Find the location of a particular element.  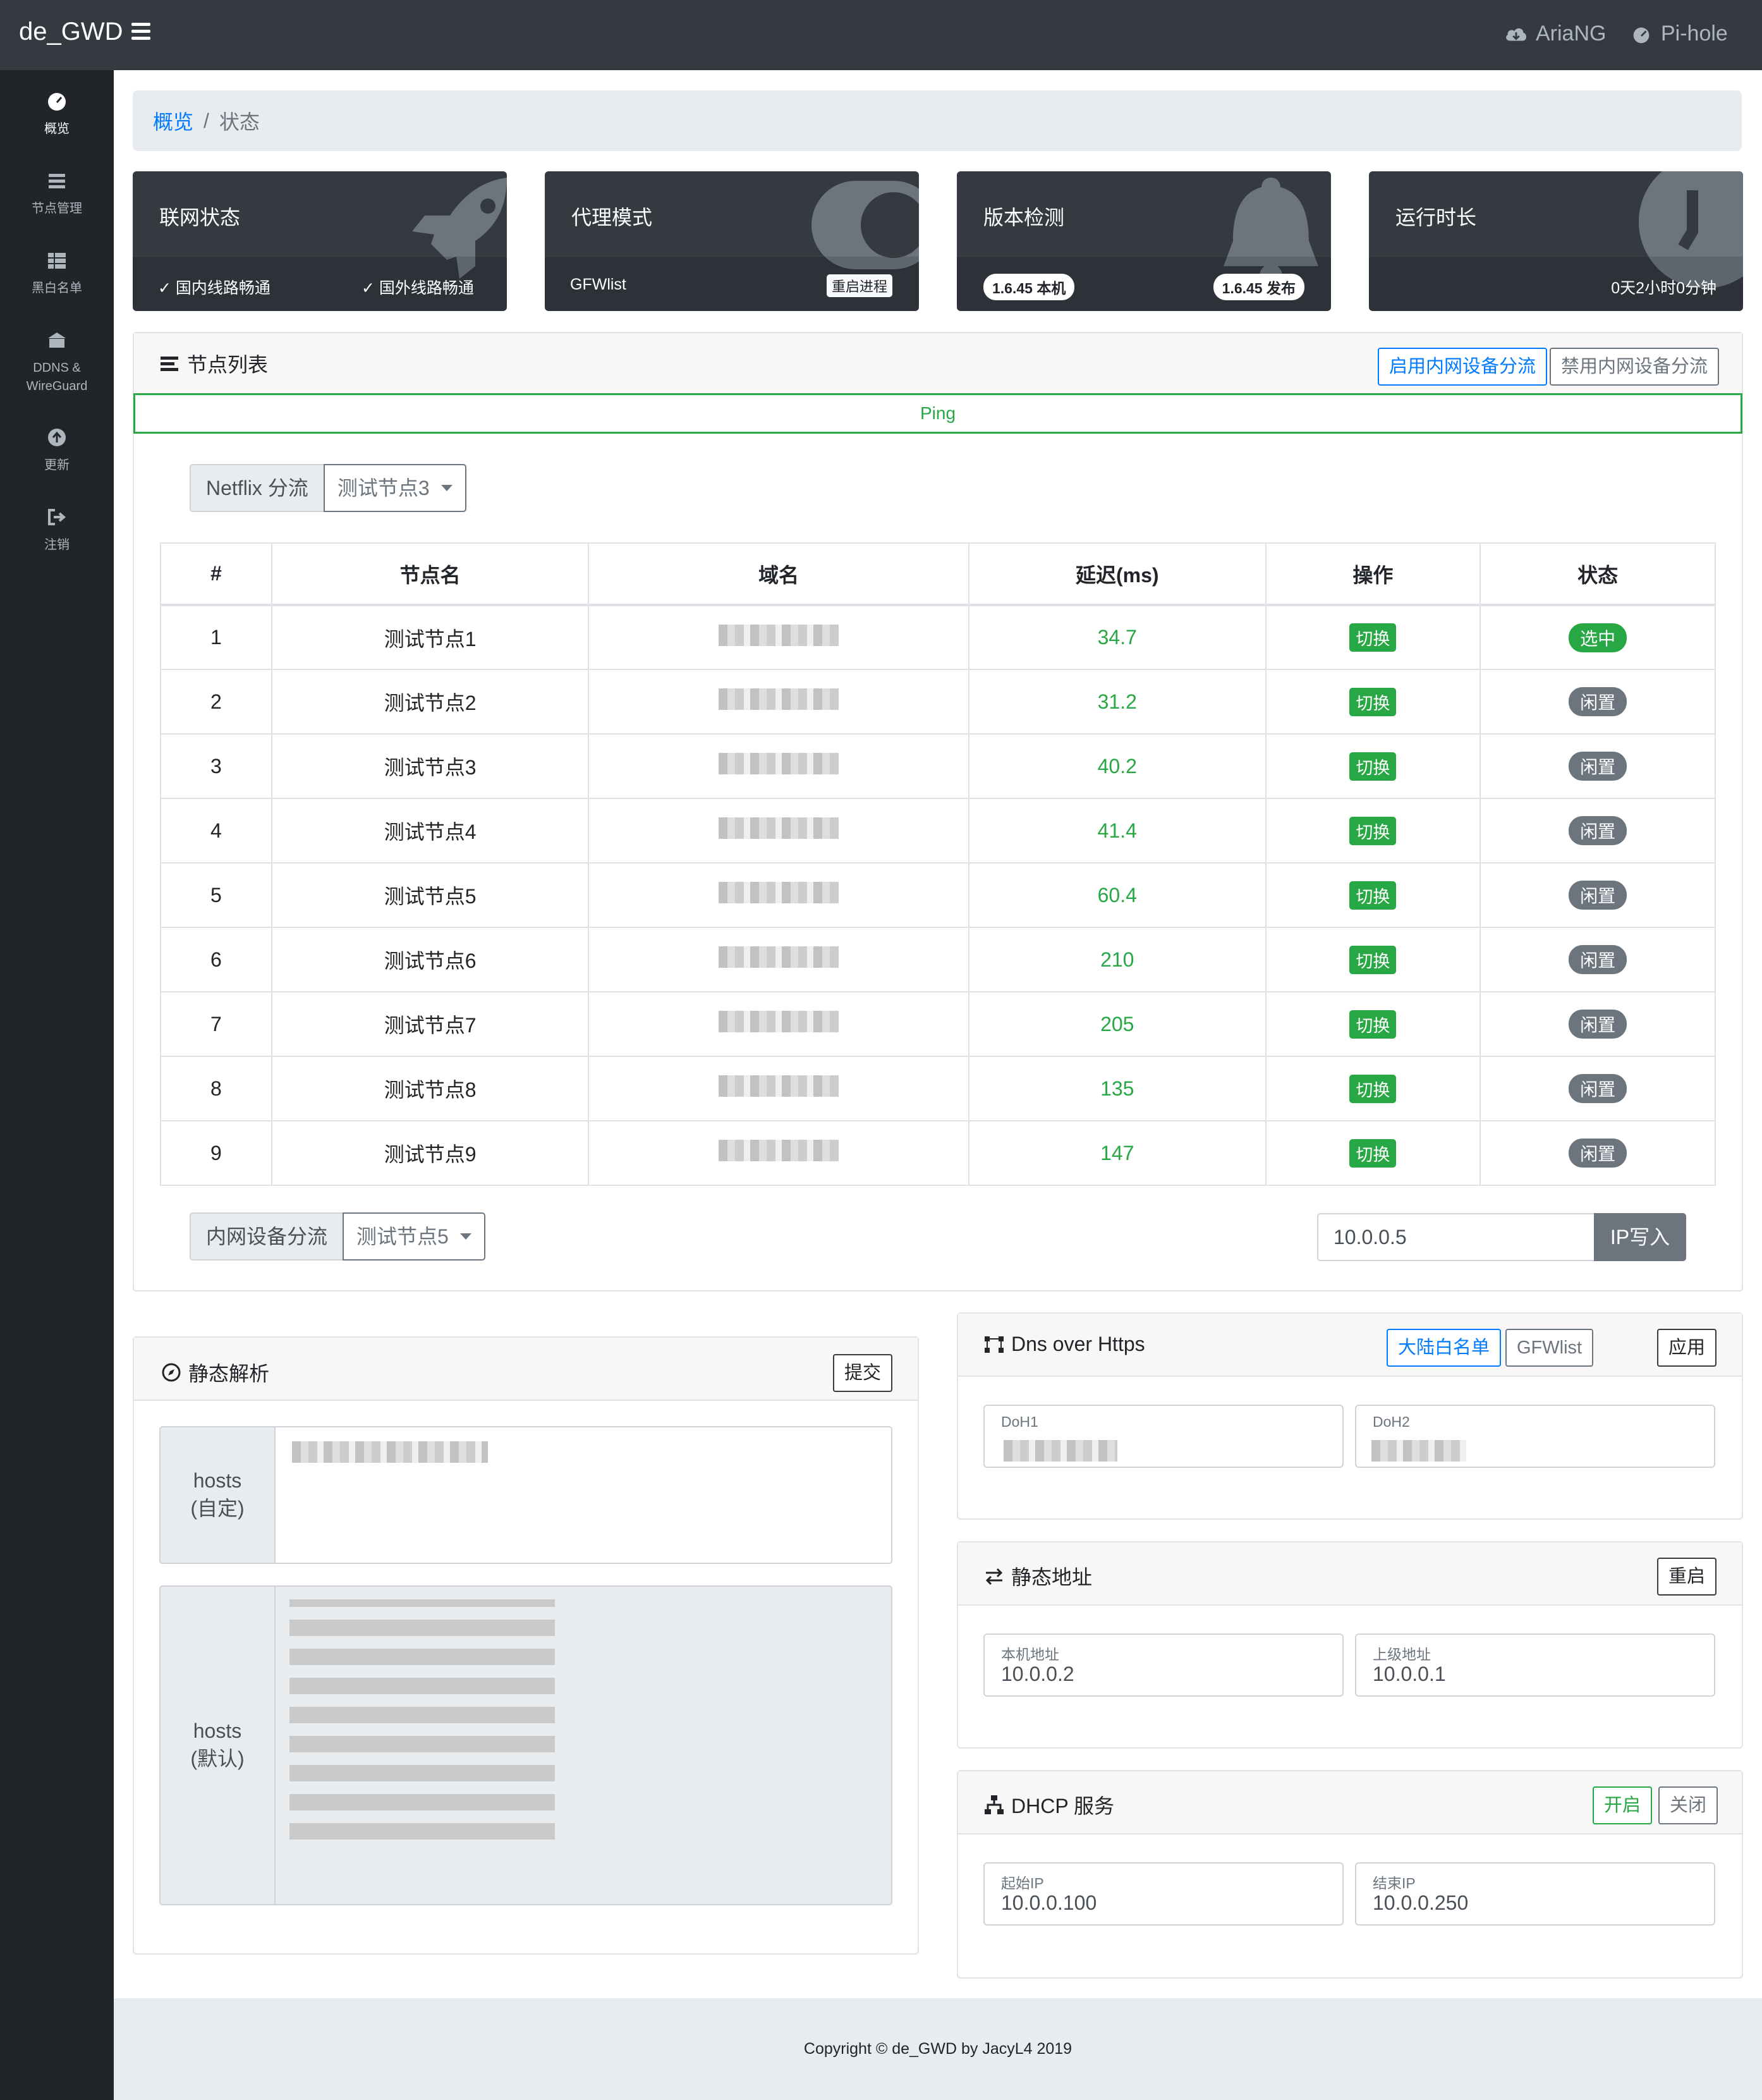

version-check-card: 版本检测 1.6.45 本机 1.6.45 发布 is located at coordinates (1144, 241).